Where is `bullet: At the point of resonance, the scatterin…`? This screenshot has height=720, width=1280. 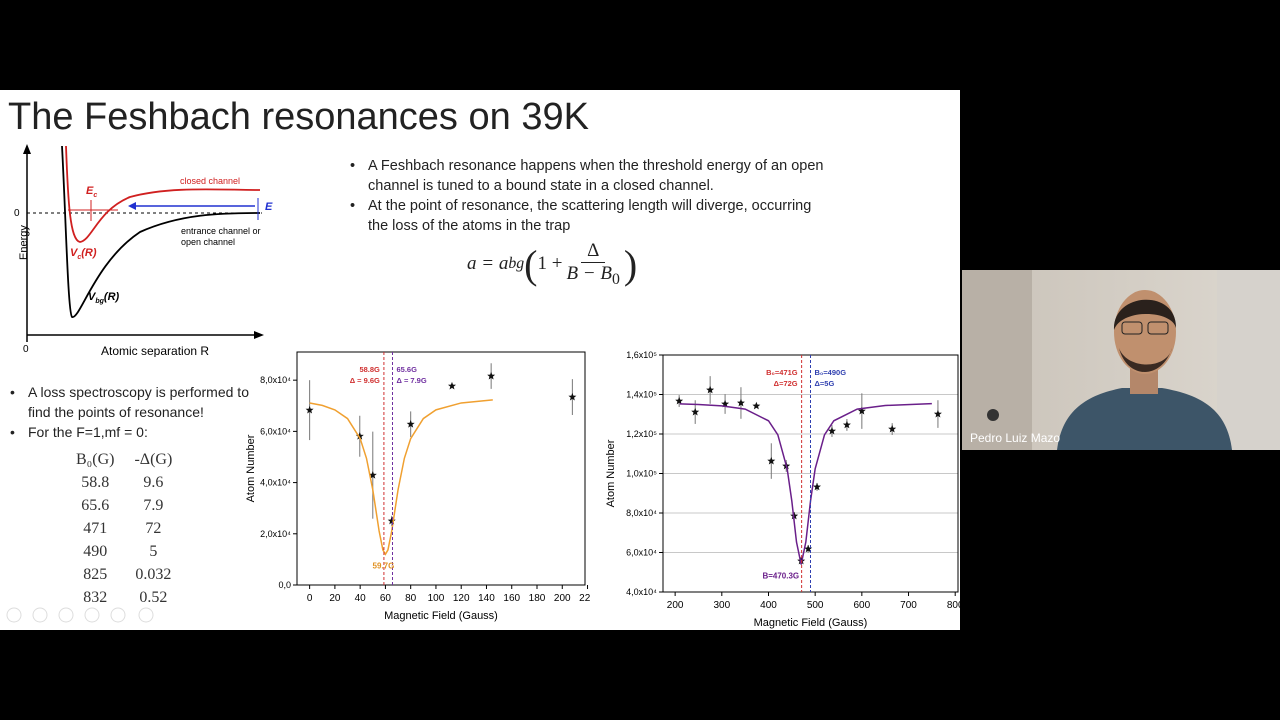
bullet: At the point of resonance, the scatterin… is located at coordinates (586, 216).